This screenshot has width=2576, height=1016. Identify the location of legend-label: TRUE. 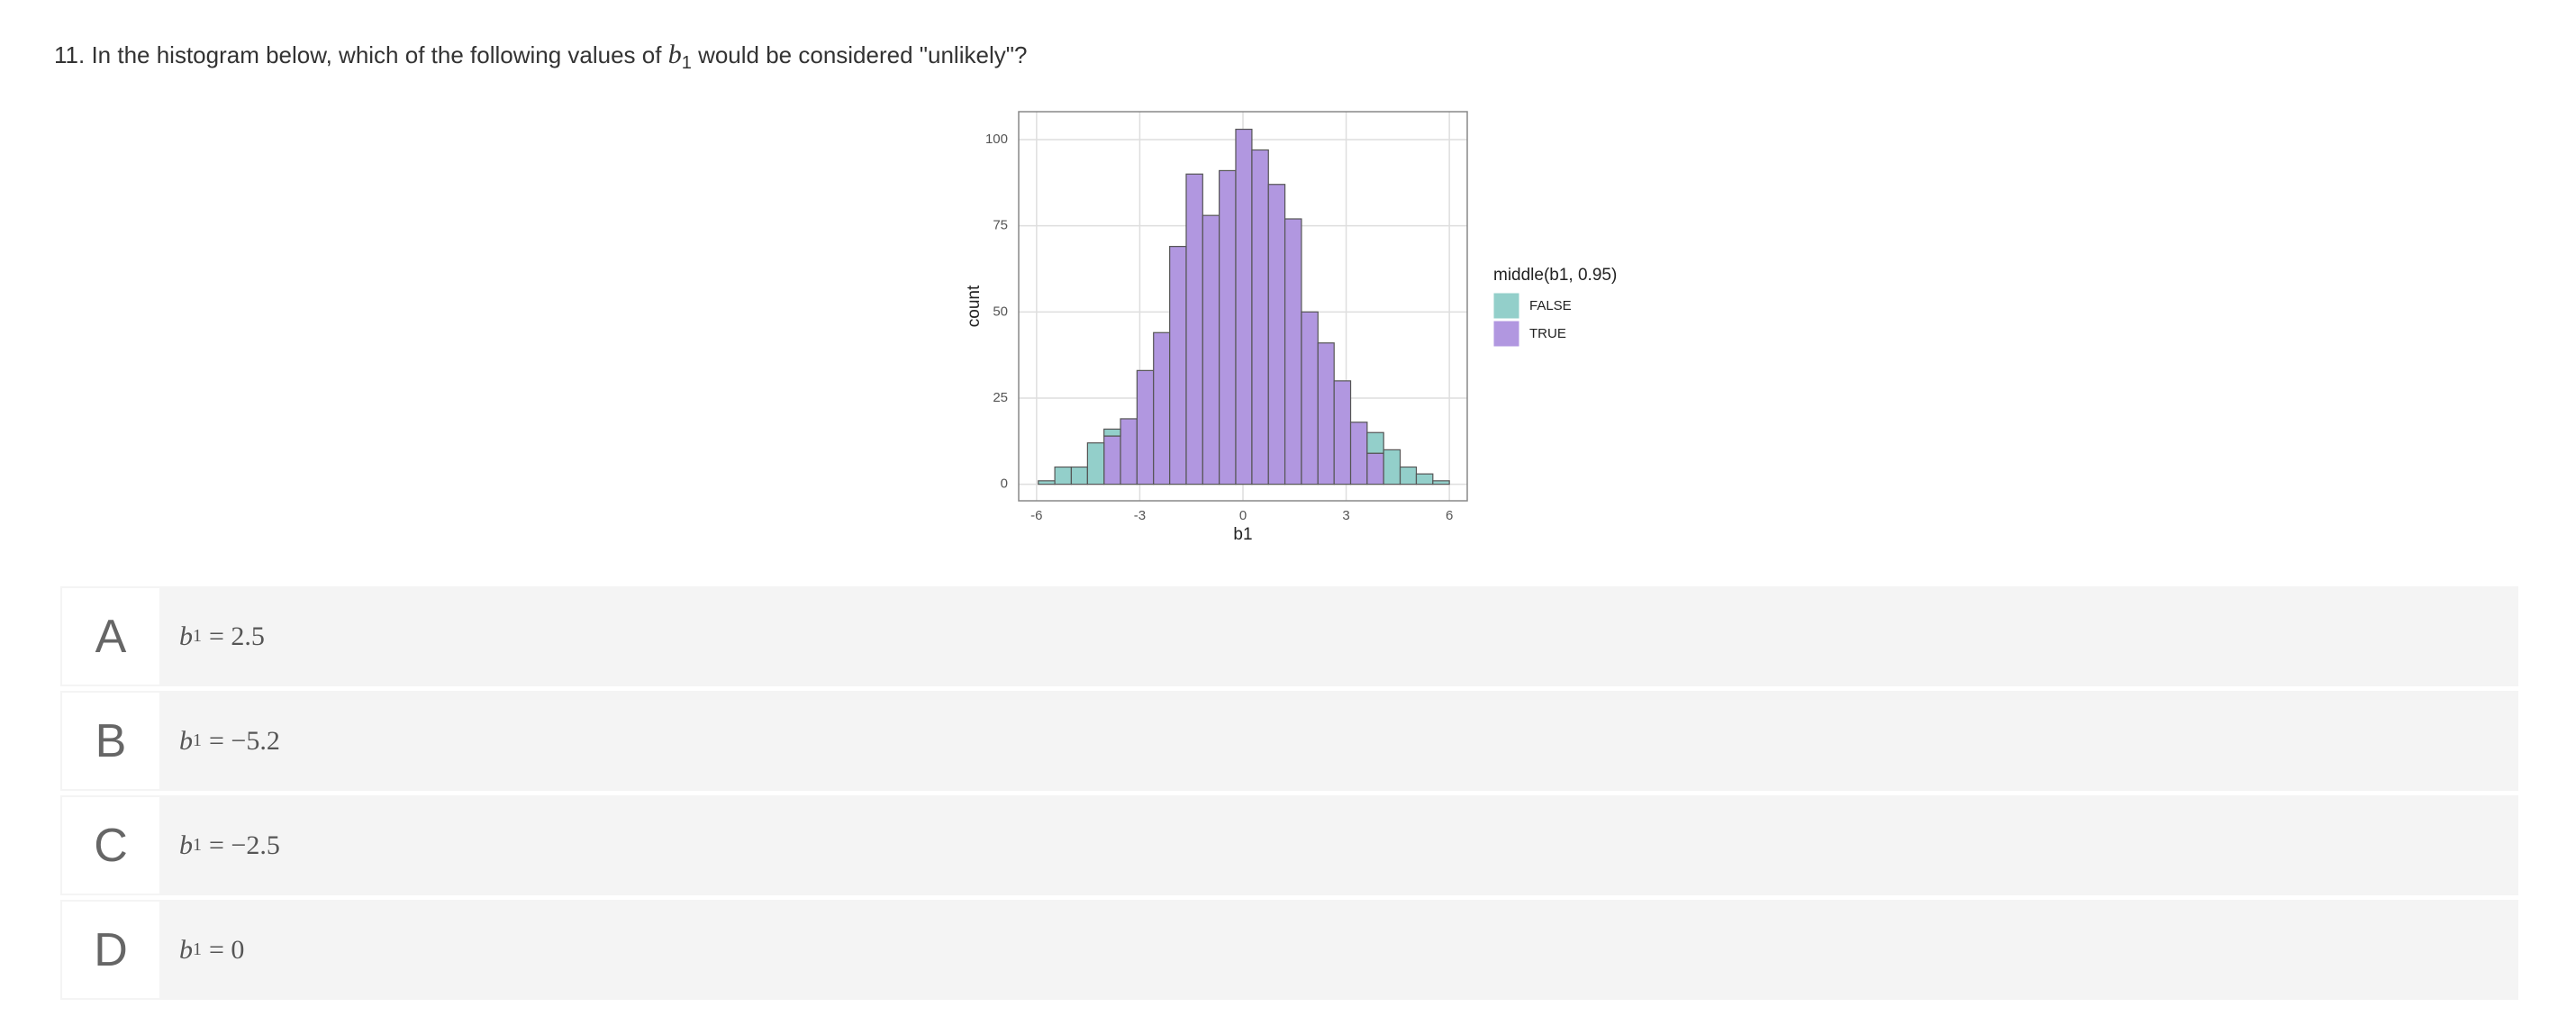
(1547, 333).